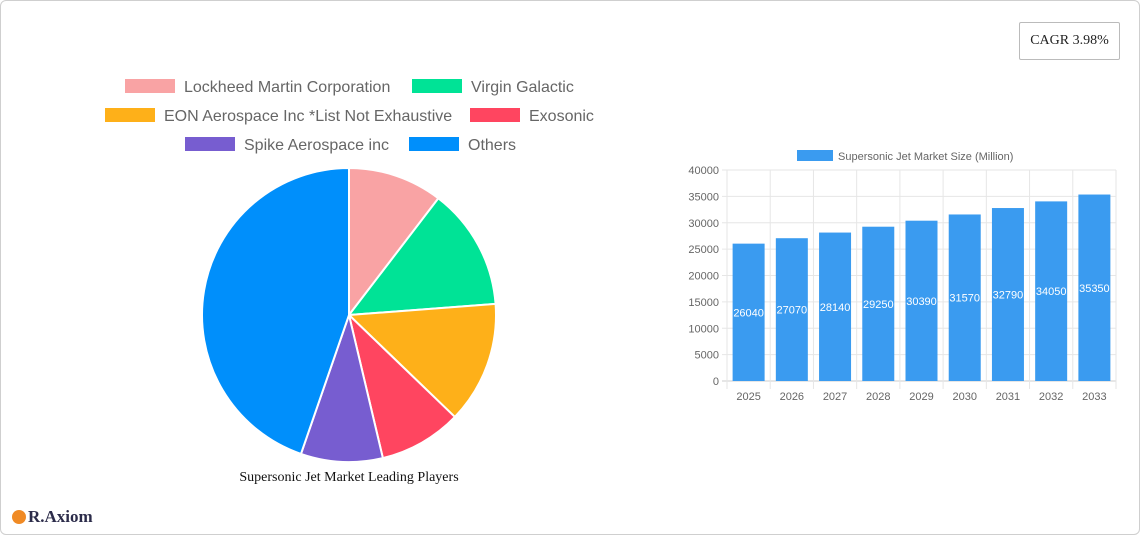 The image size is (1140, 535). I want to click on cagr-badge: CAGR 3.98%, so click(1069, 41).